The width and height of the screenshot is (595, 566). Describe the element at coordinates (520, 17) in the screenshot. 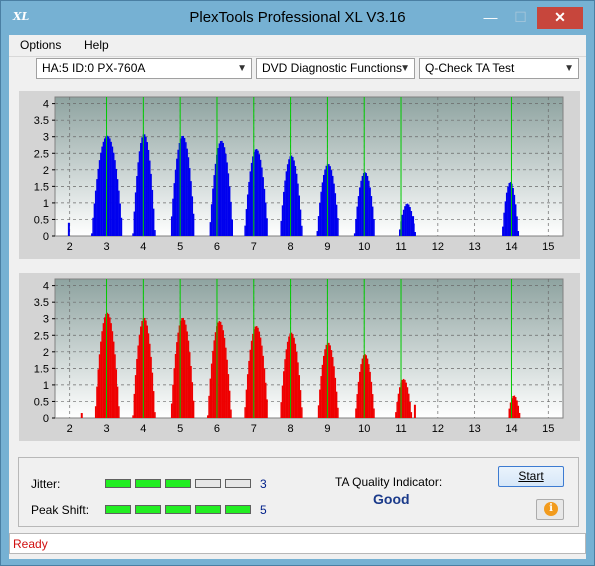

I see `maximize-button: ☐` at that location.